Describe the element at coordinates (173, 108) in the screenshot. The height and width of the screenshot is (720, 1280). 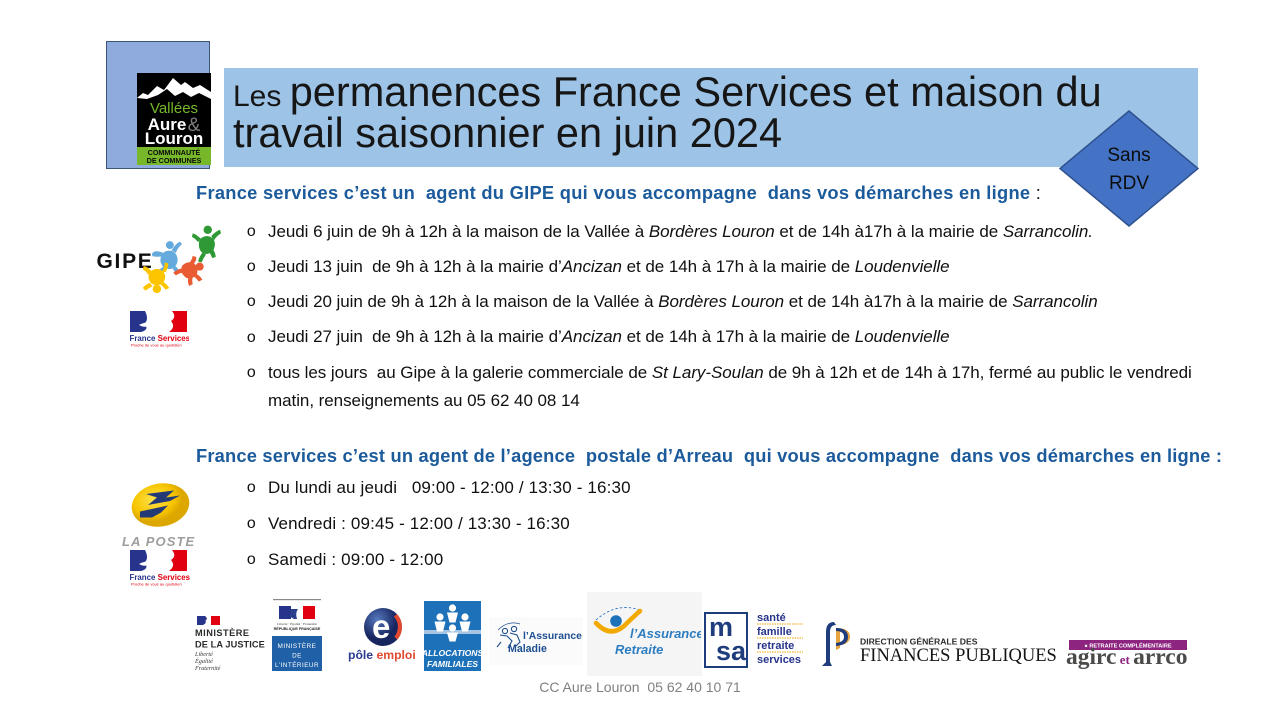
I see `svg-text: Vallées` at that location.